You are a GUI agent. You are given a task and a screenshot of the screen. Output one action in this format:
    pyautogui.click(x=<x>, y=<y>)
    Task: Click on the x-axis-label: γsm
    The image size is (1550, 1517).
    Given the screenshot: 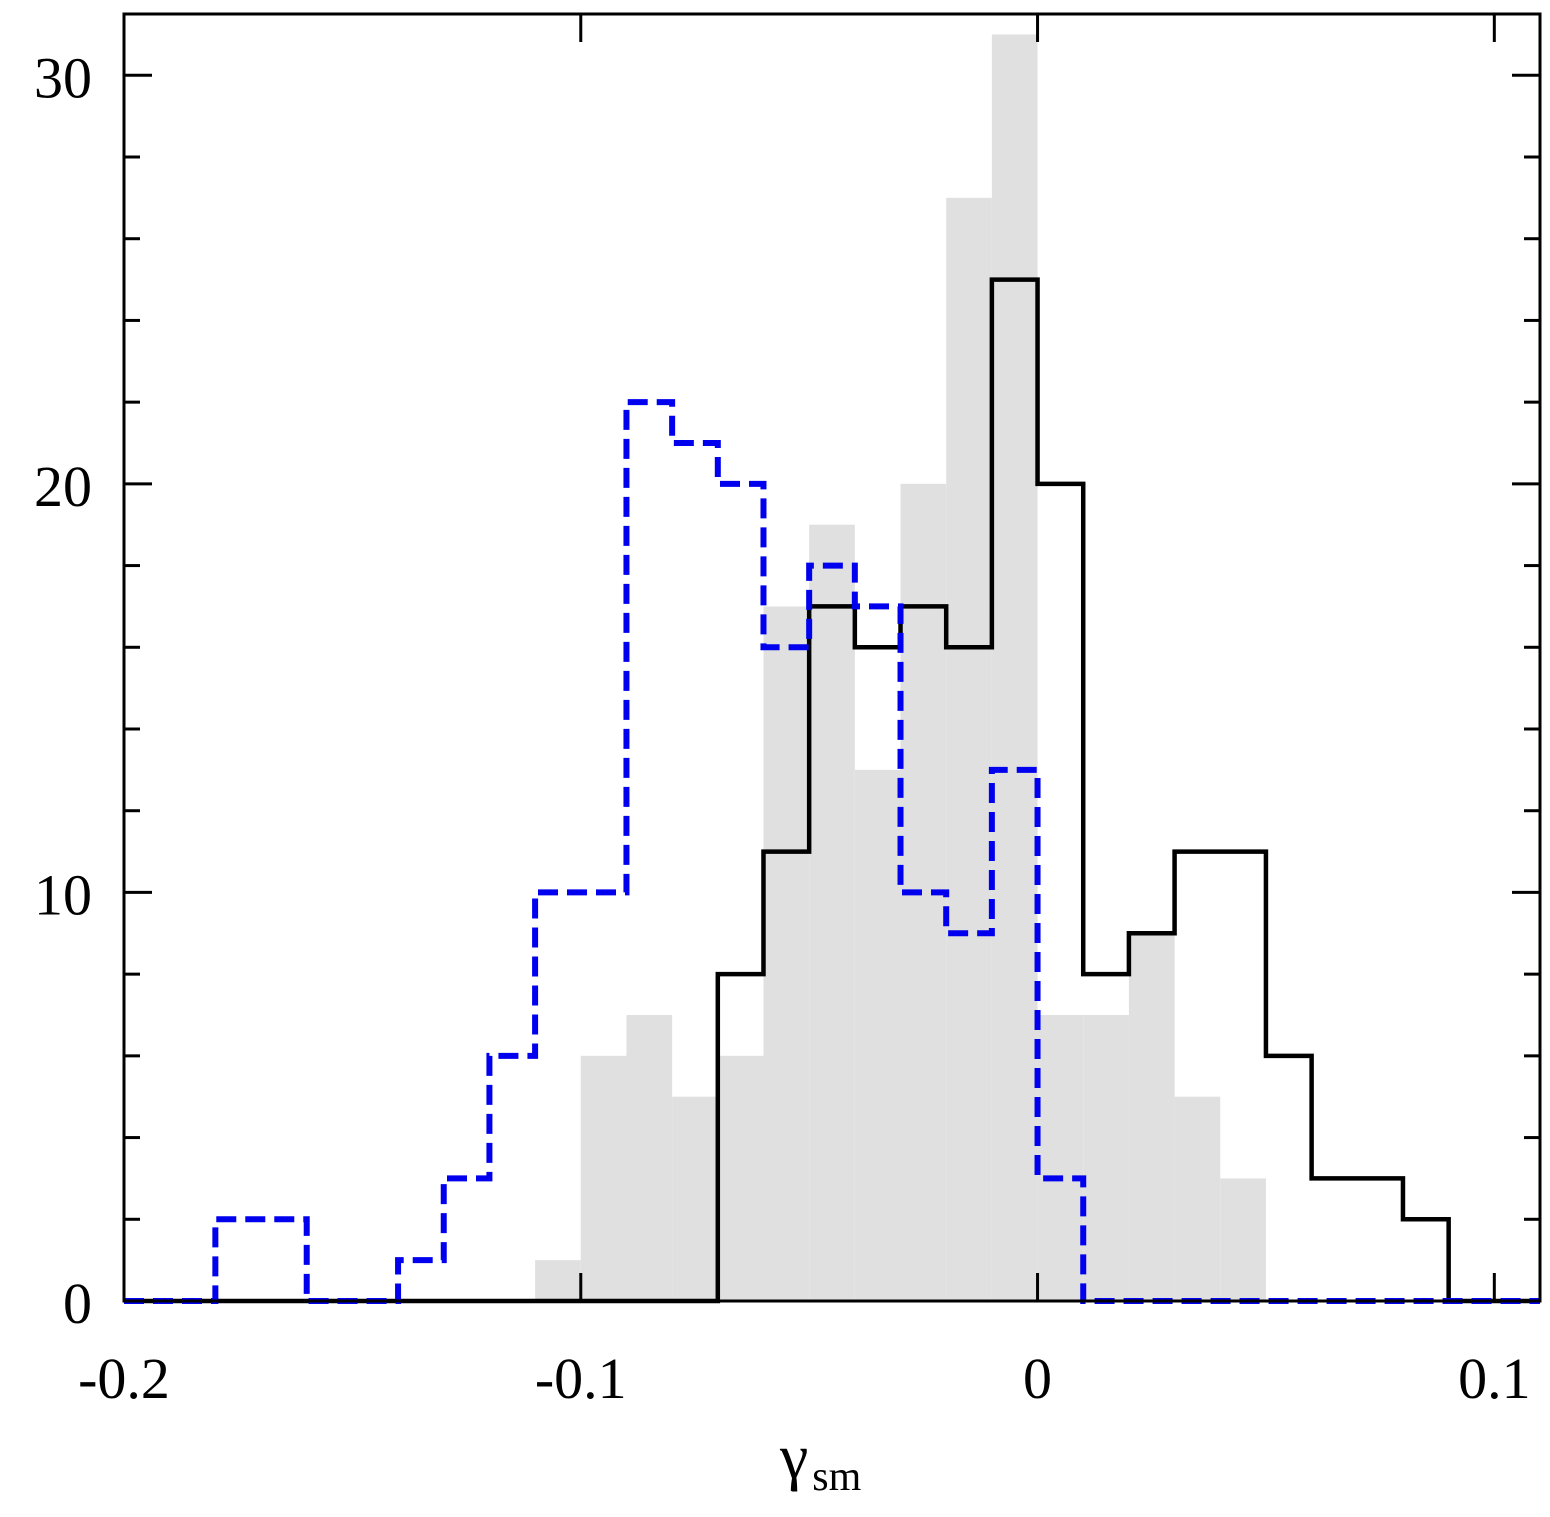 What is the action you would take?
    pyautogui.click(x=820, y=1460)
    